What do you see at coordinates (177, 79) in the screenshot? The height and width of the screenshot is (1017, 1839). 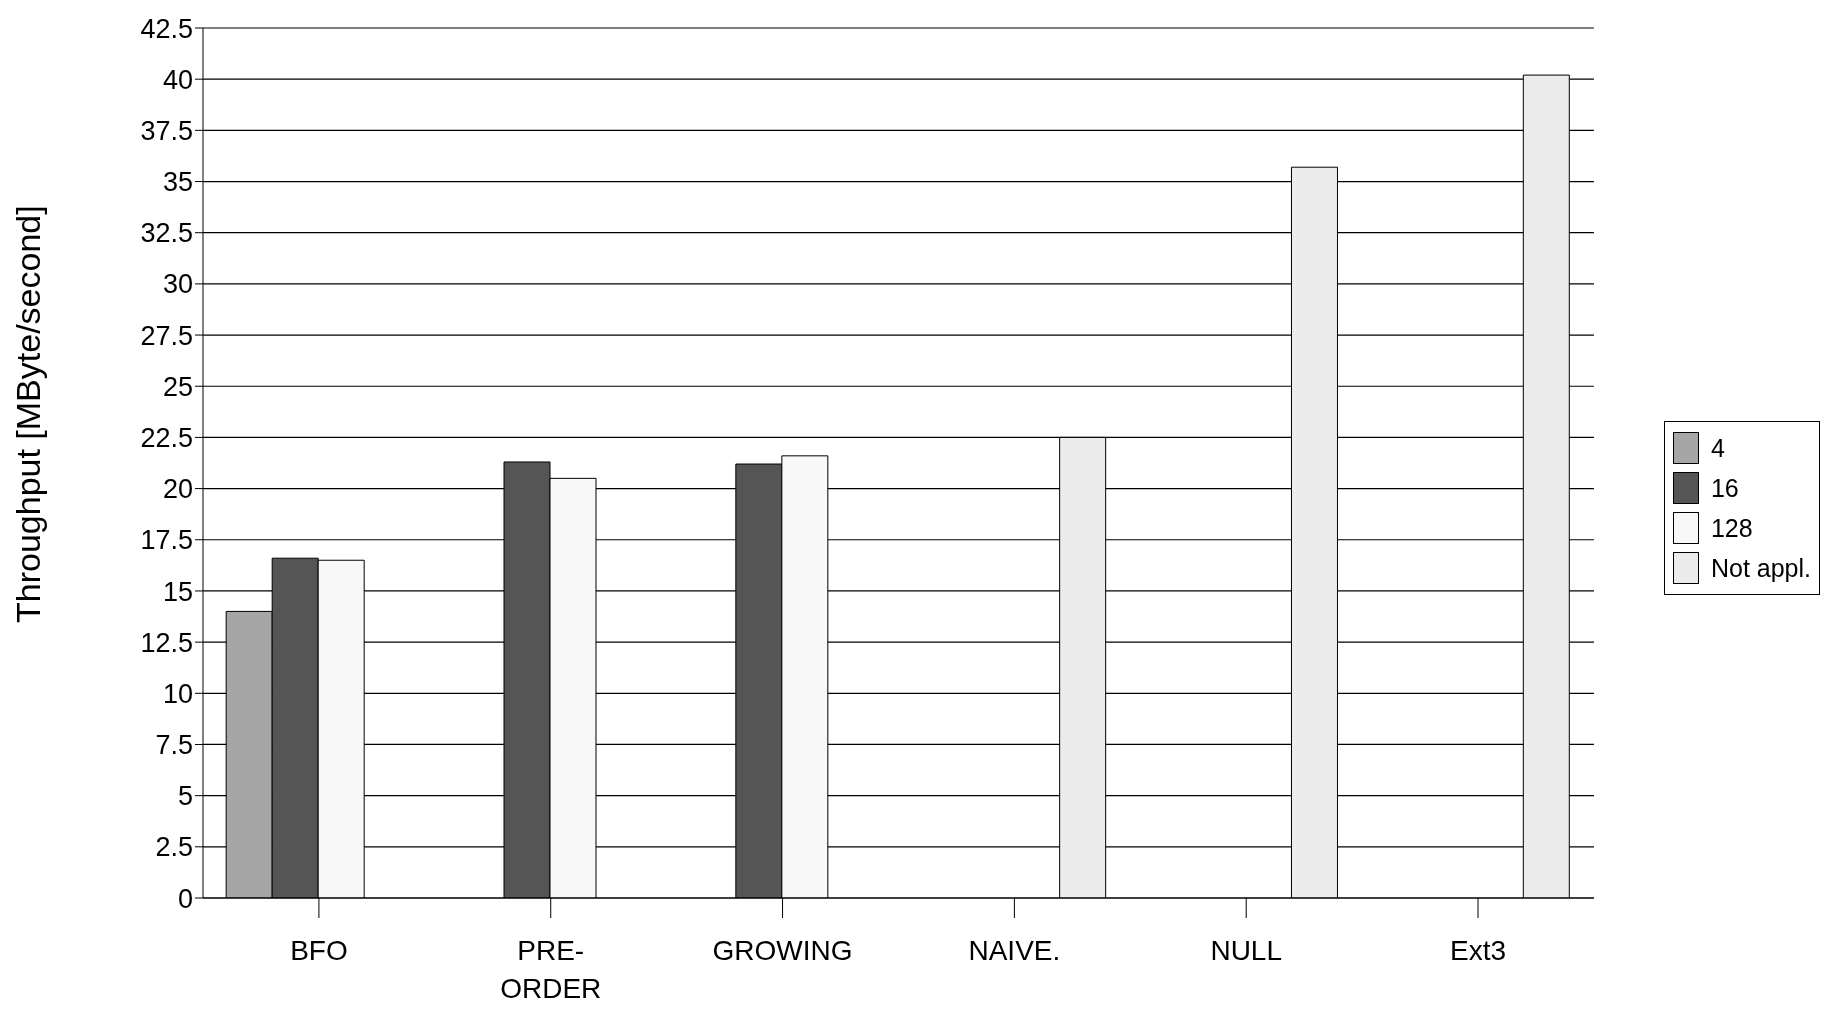 I see `y-tick-label: 40` at bounding box center [177, 79].